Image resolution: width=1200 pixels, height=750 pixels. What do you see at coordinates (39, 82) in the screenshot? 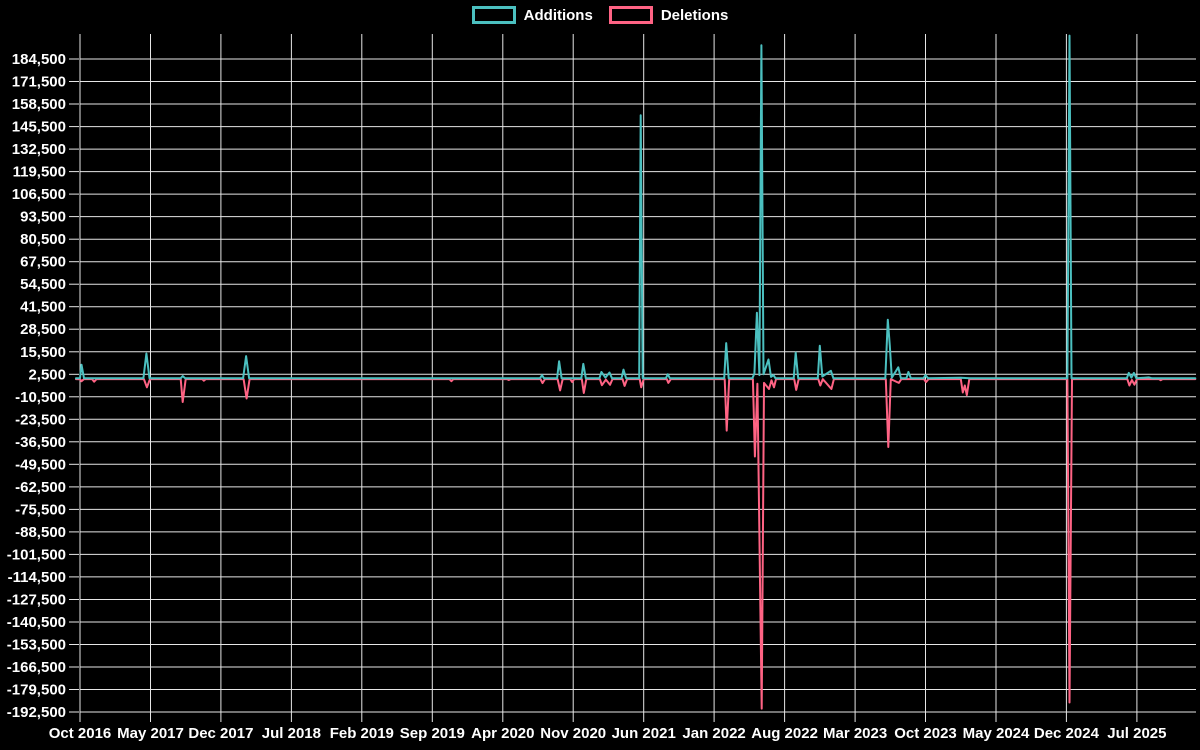
I see `y-tick-label: 171,500` at bounding box center [39, 82].